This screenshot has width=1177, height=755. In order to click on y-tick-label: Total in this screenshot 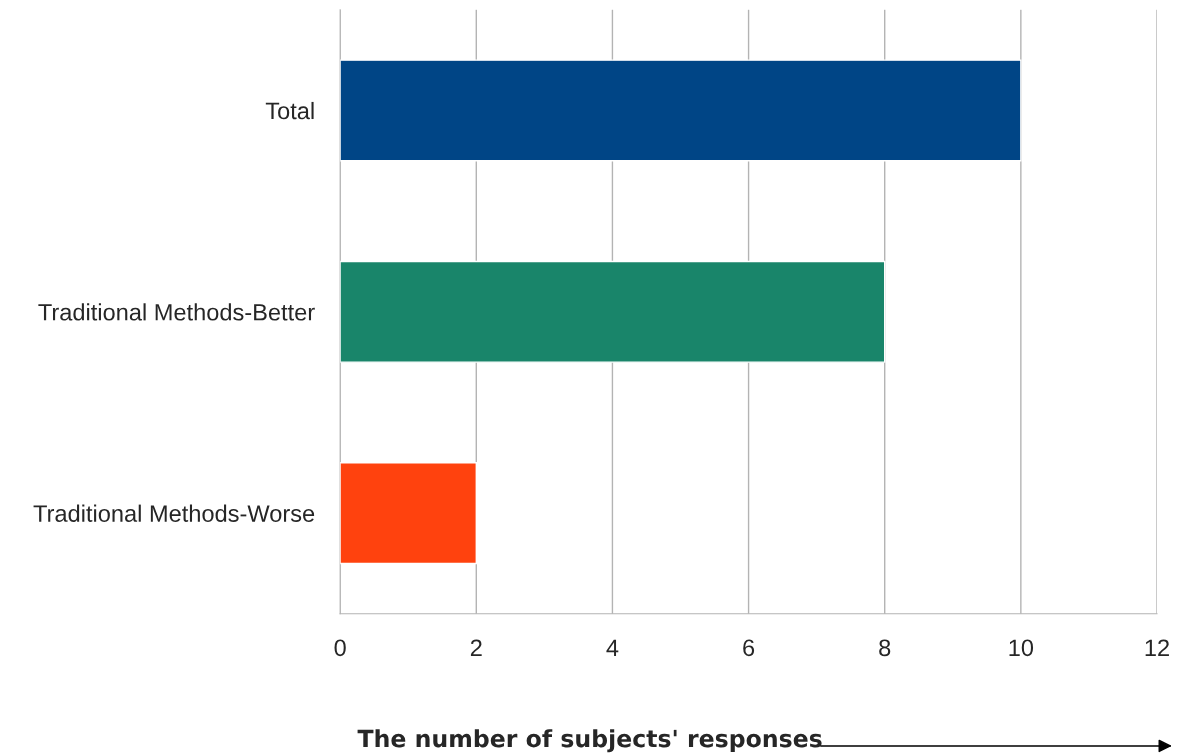, I will do `click(289, 110)`.